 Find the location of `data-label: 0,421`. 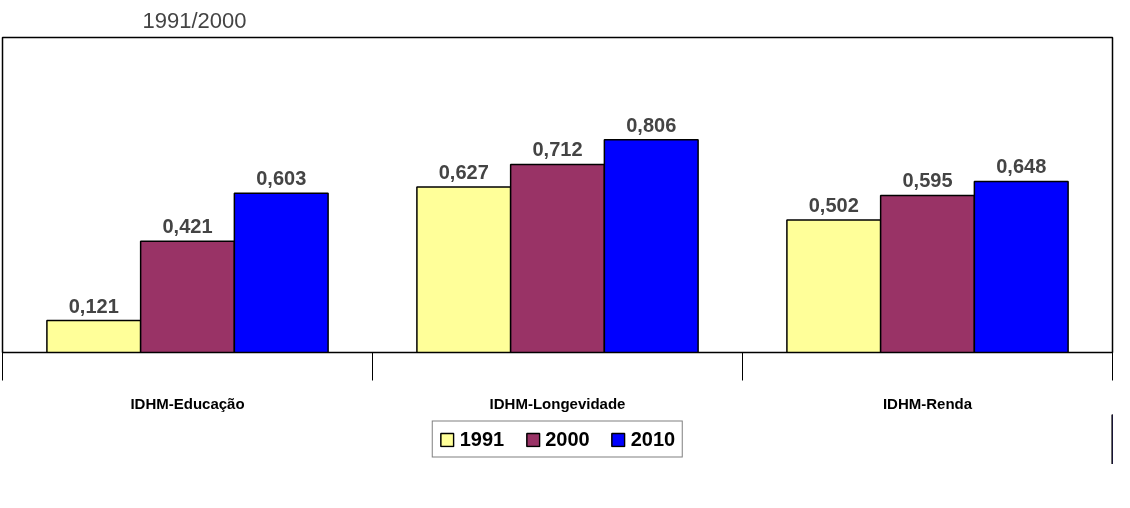

data-label: 0,421 is located at coordinates (187, 226).